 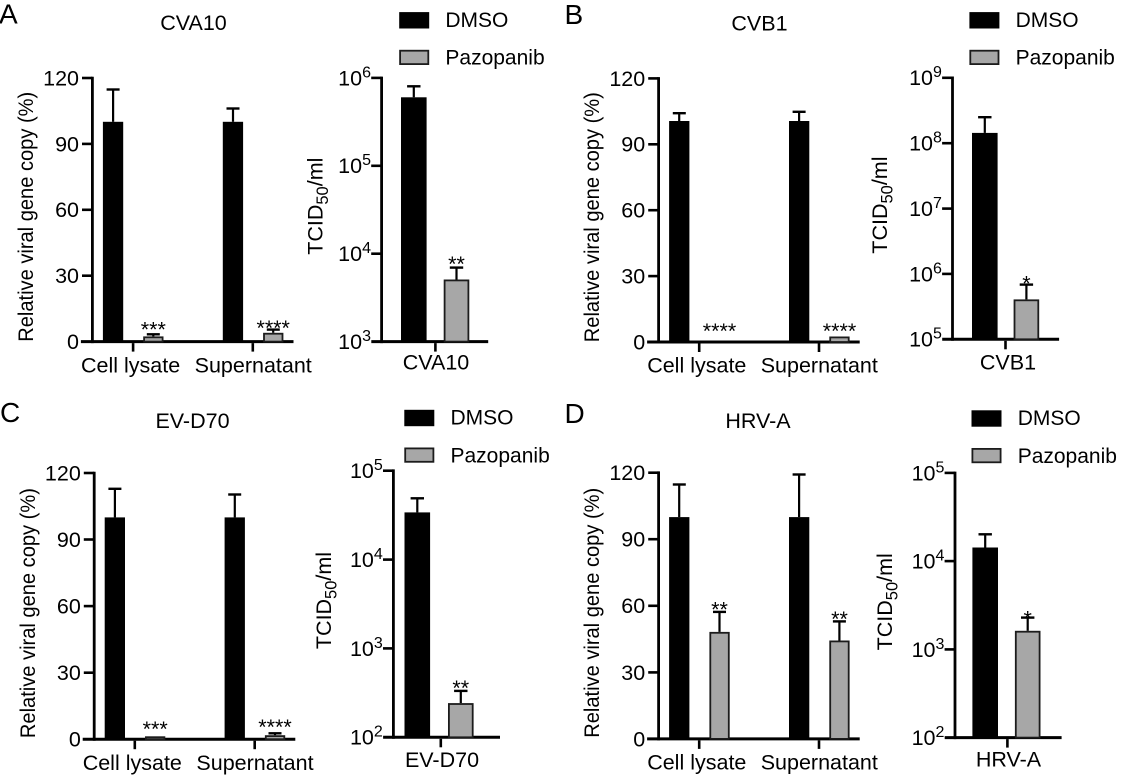 I want to click on svg-text: 103, so click(x=354, y=341).